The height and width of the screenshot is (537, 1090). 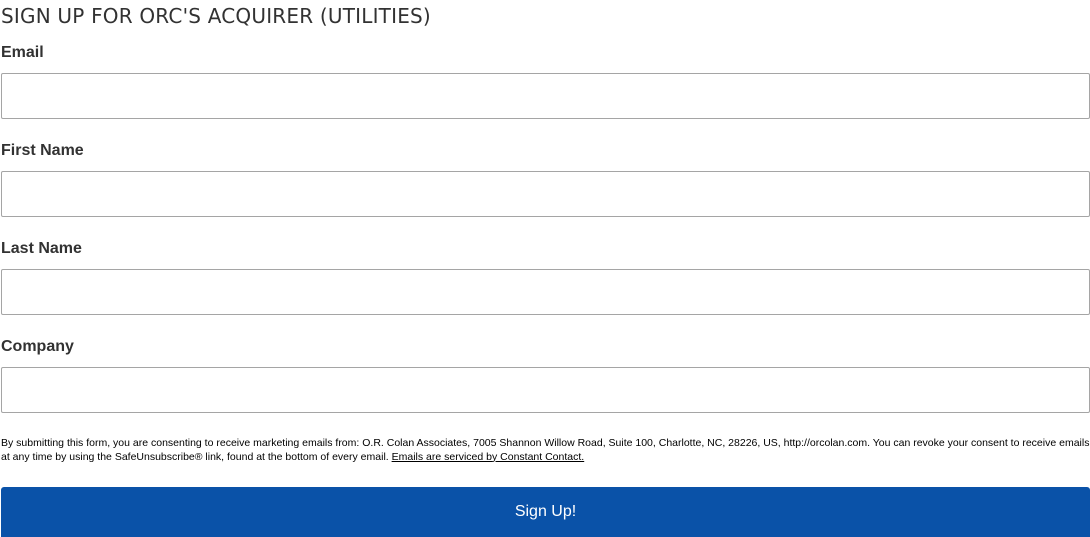 What do you see at coordinates (216, 16) in the screenshot?
I see `form-title: SIGN UP FOR ORC'S ACQUIRER (UTILITIES)` at bounding box center [216, 16].